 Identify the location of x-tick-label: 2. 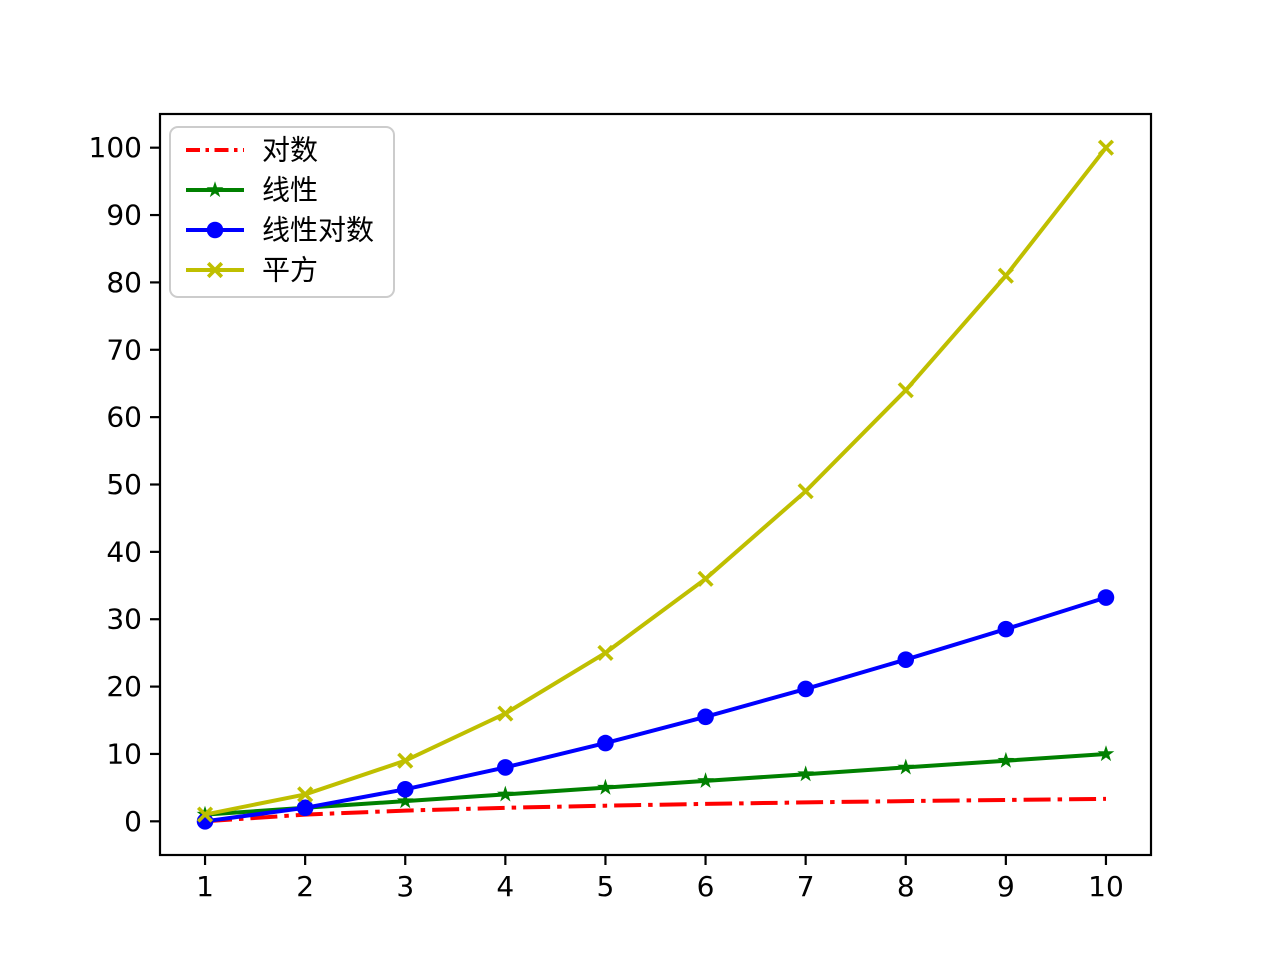
(305, 886).